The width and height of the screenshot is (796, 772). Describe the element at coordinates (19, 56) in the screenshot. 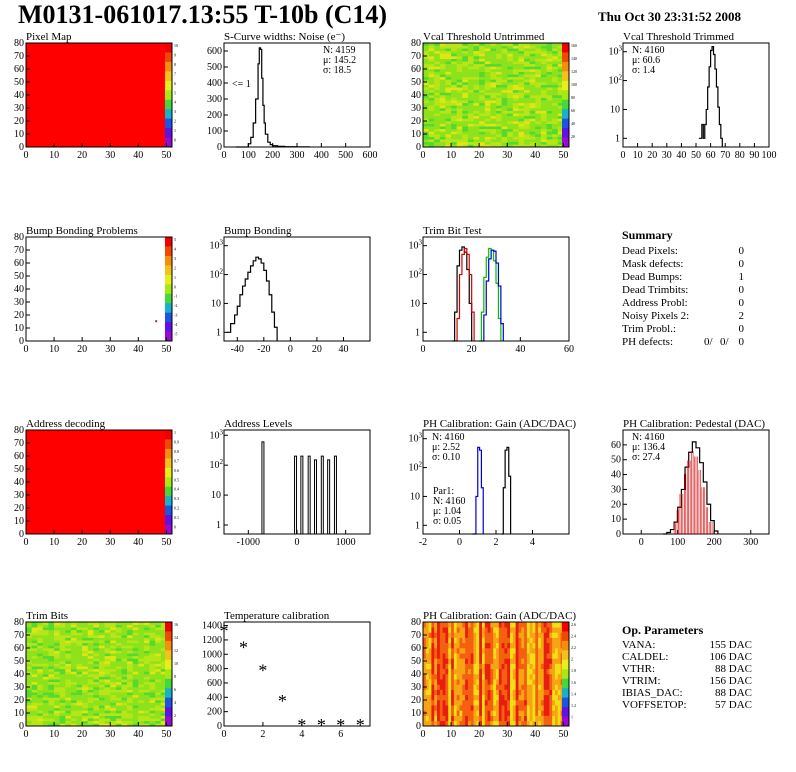

I see `y-tick-label: 70` at that location.